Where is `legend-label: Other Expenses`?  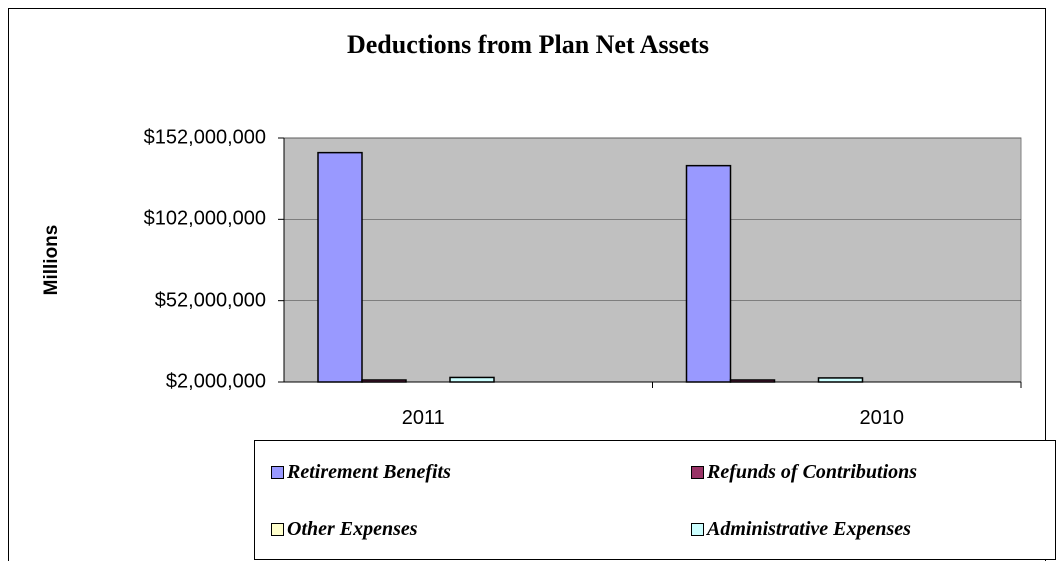 legend-label: Other Expenses is located at coordinates (352, 529).